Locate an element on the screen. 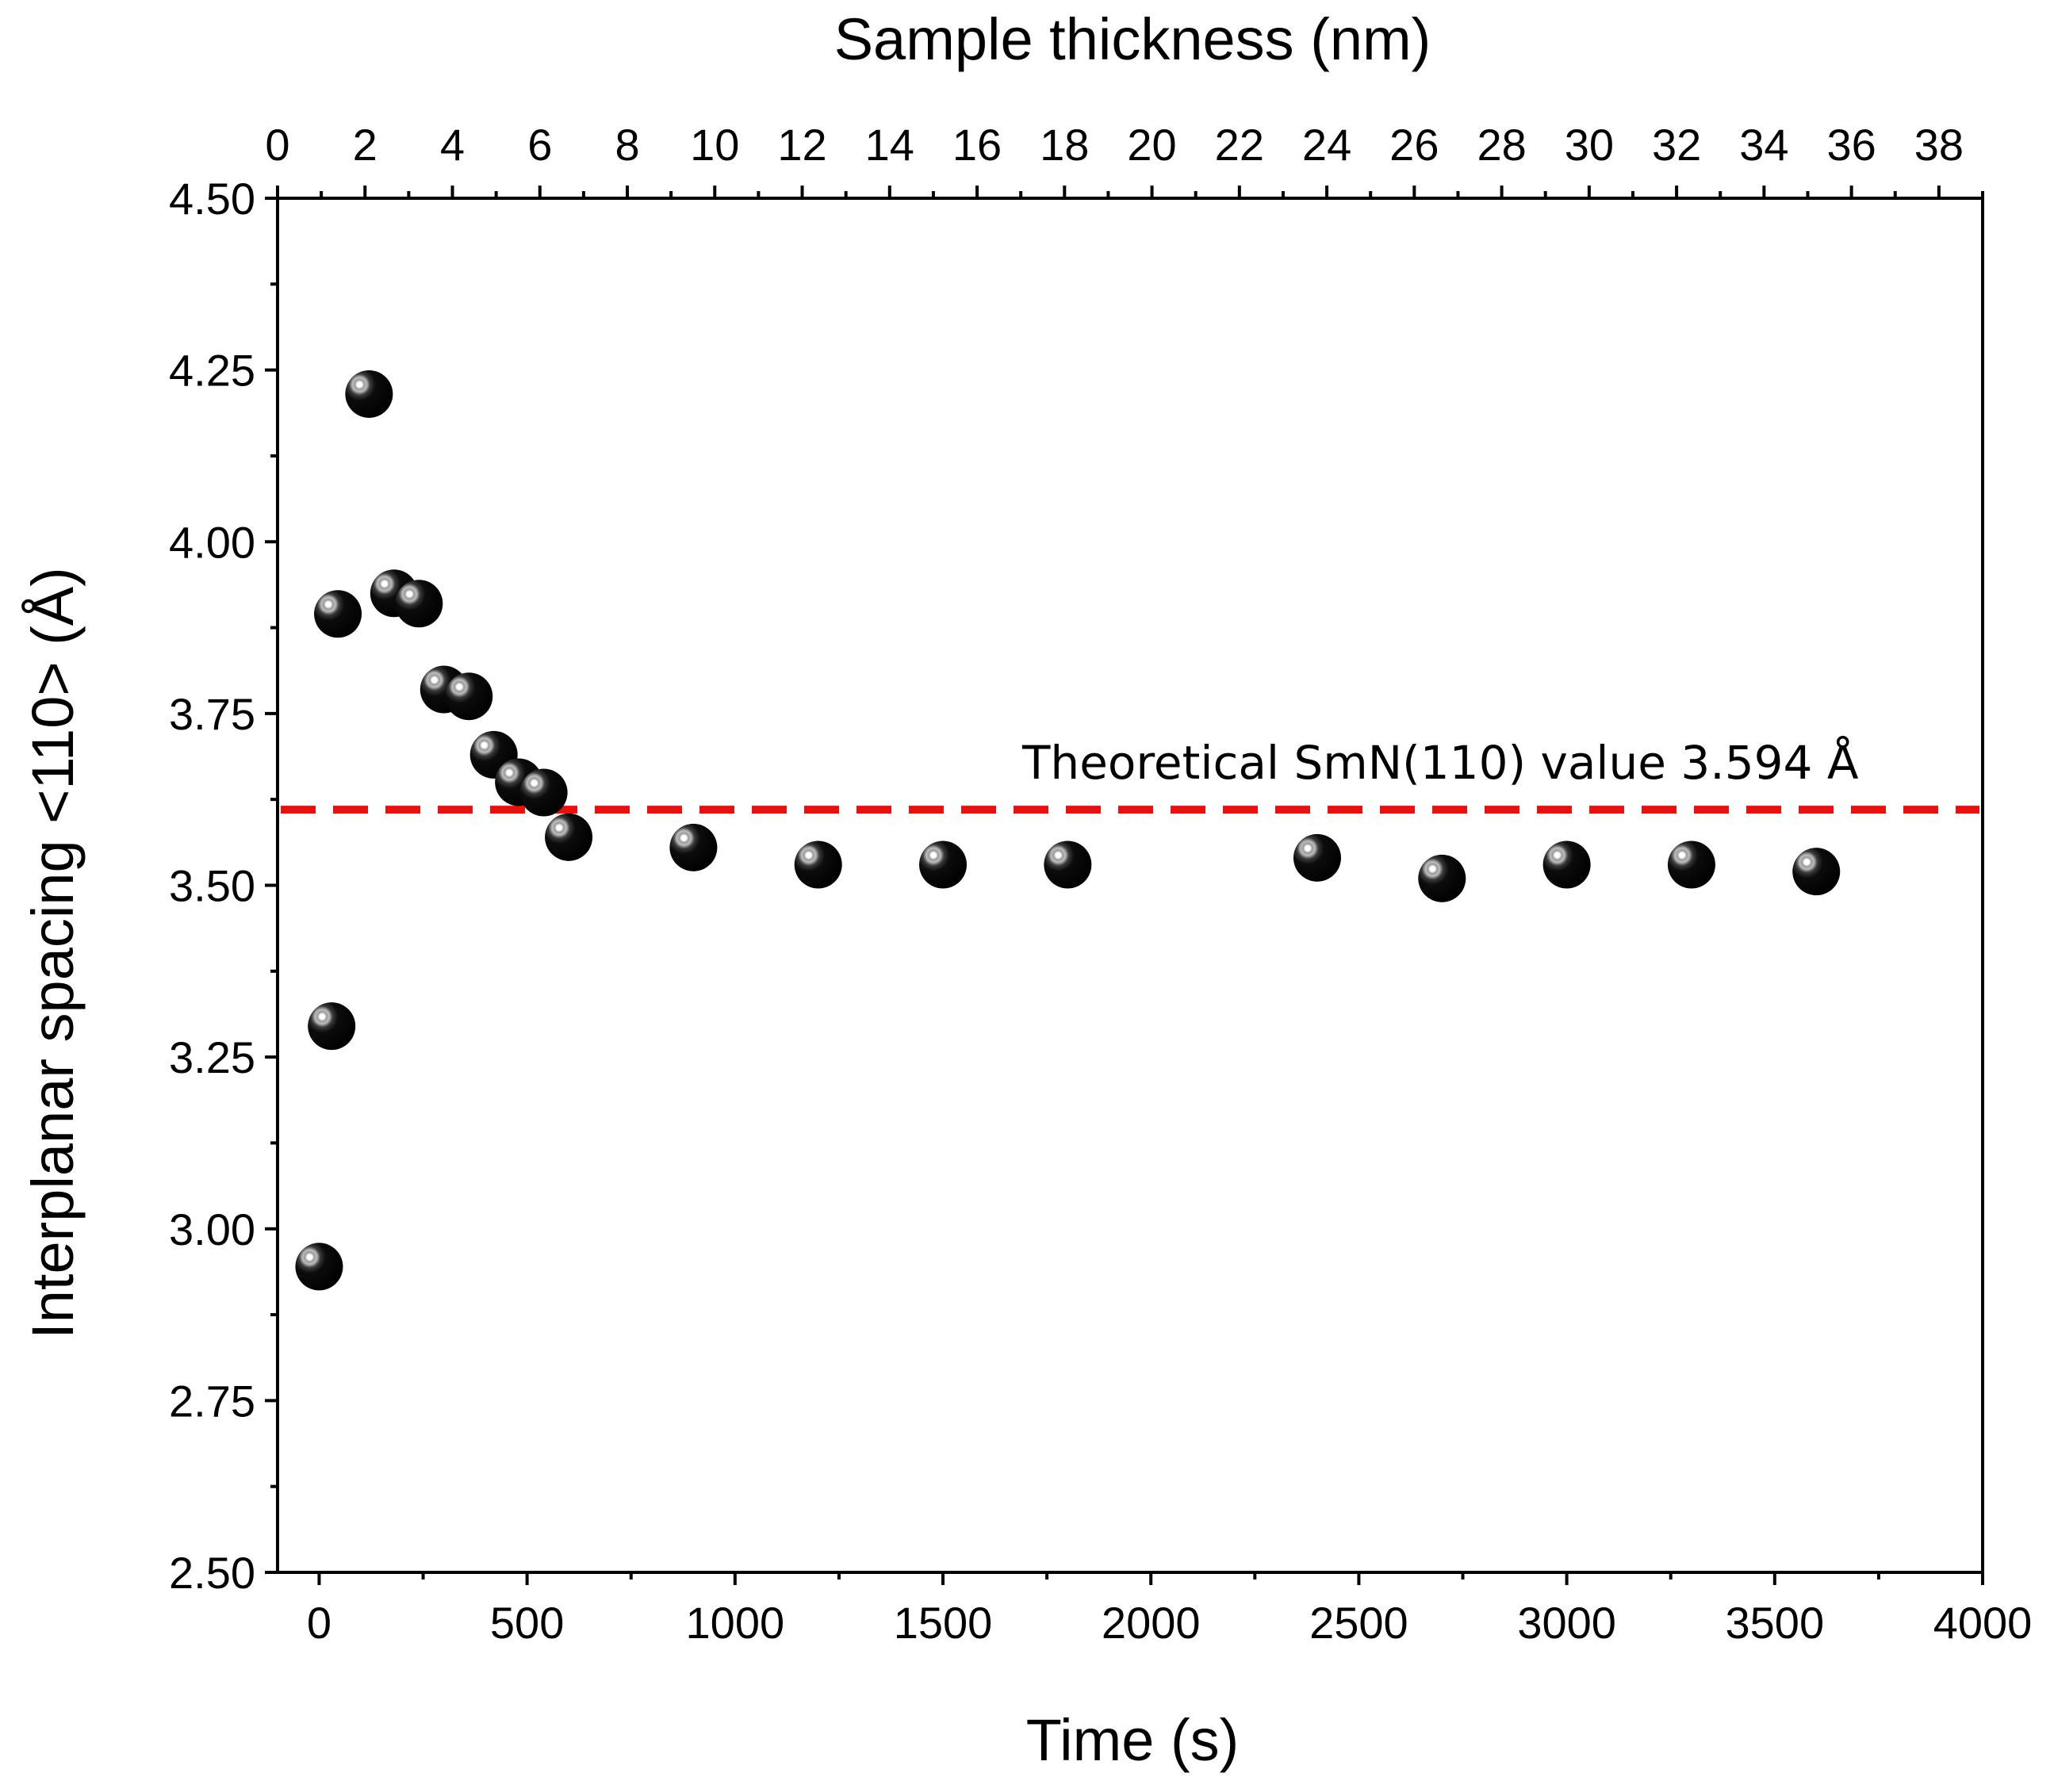 The height and width of the screenshot is (1792, 2054). x-tick-label: 1000 is located at coordinates (735, 1623).